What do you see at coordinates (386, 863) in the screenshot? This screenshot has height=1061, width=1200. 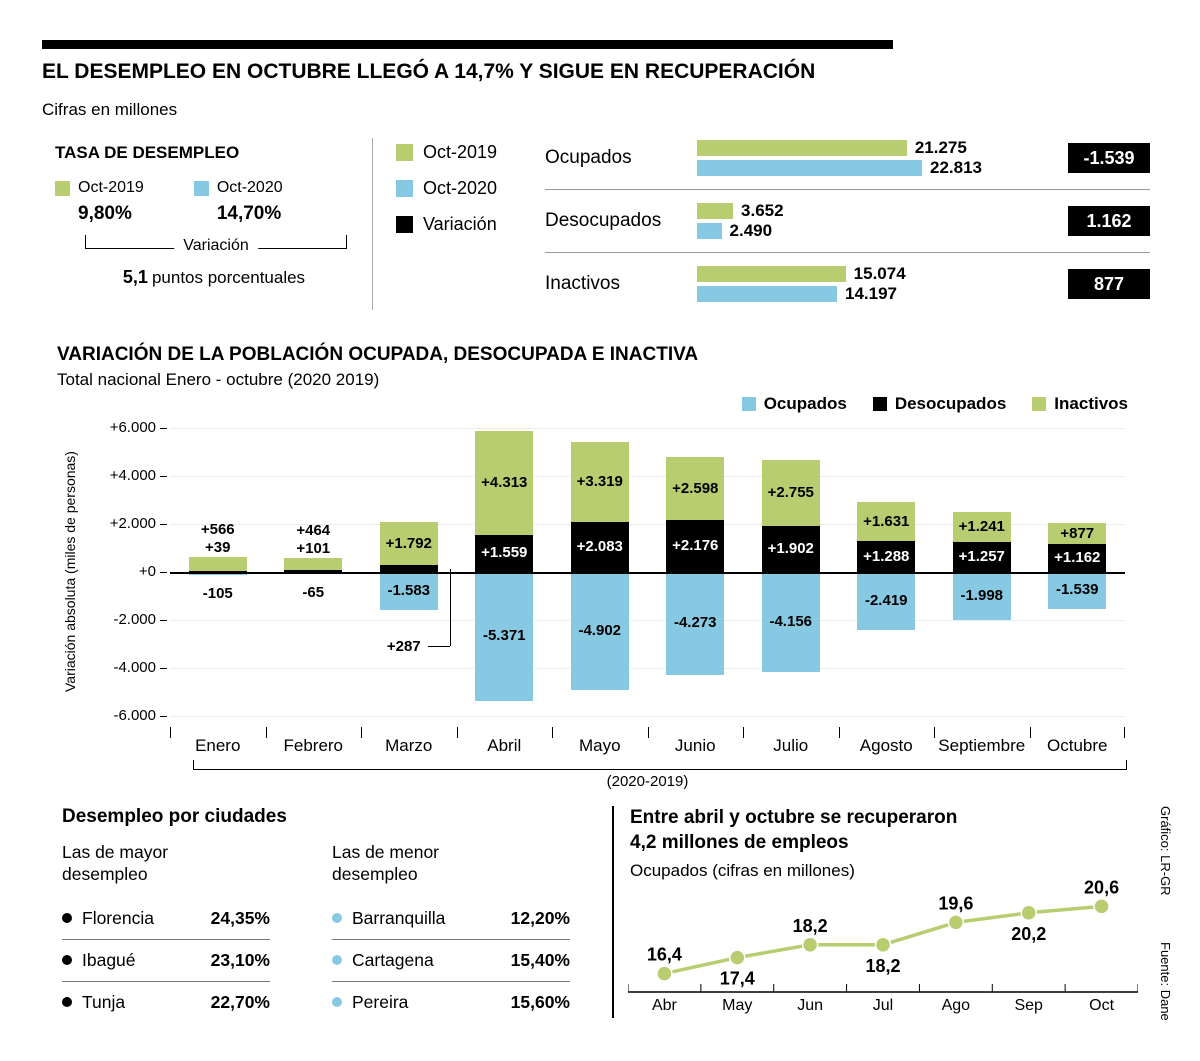 I see `city-group-header: Las de menor desempleo` at bounding box center [386, 863].